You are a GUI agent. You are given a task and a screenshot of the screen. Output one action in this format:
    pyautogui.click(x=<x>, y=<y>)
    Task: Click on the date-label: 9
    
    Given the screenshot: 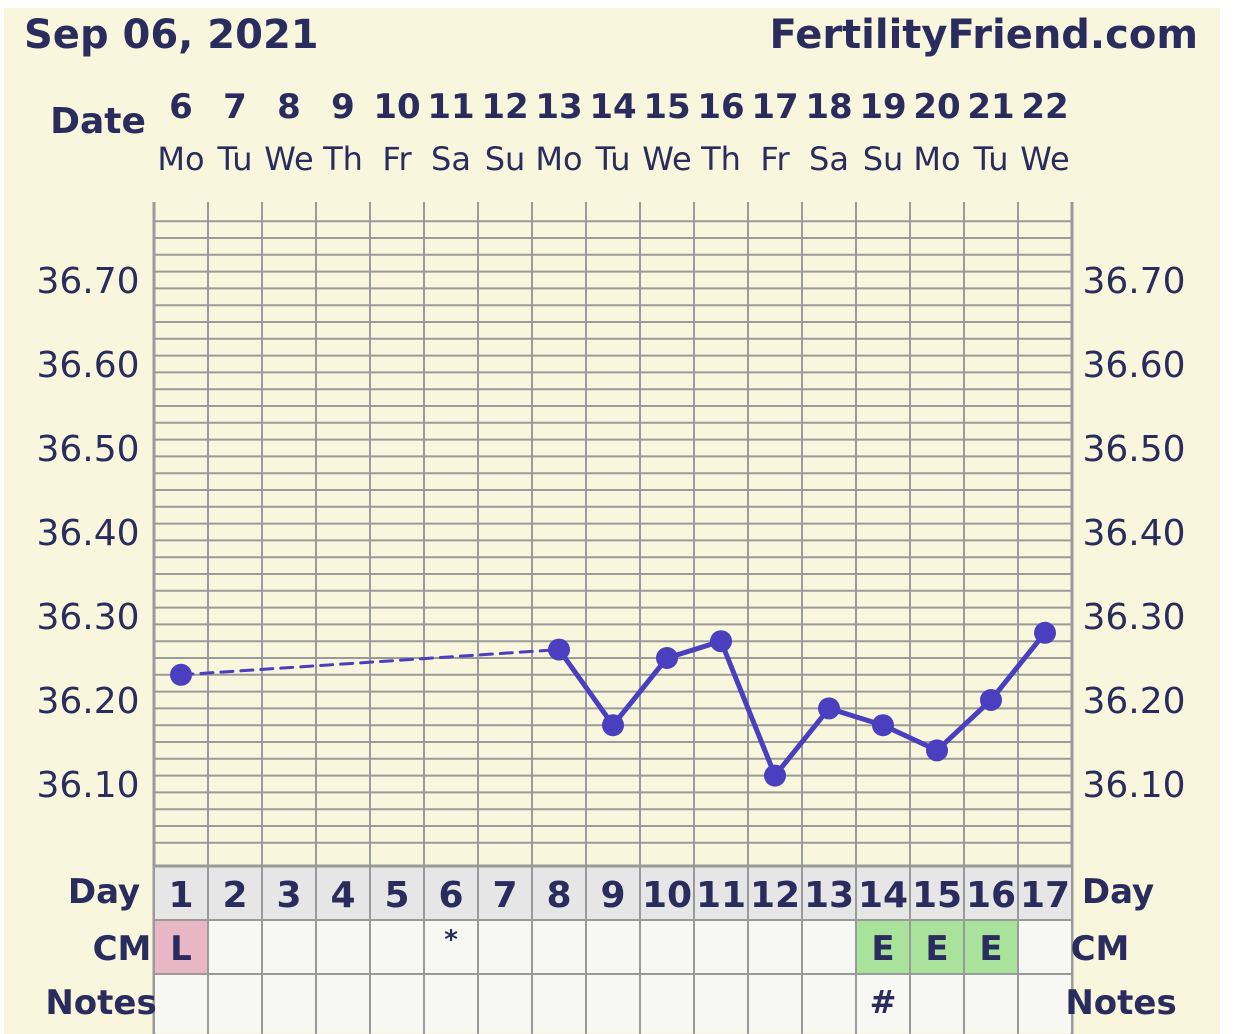 What is the action you would take?
    pyautogui.click(x=343, y=107)
    